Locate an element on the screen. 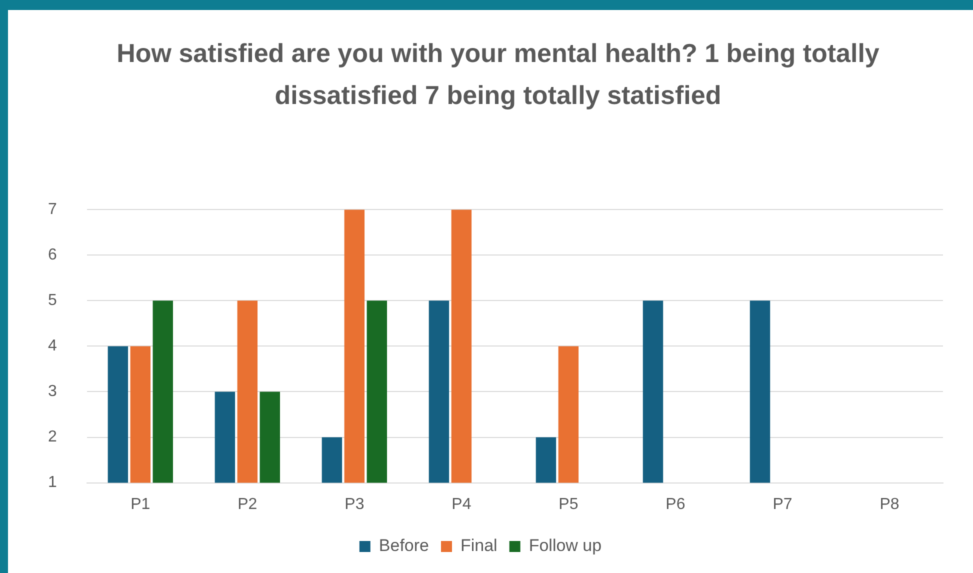 The width and height of the screenshot is (973, 573). y-tick-label: 7 is located at coordinates (52, 209).